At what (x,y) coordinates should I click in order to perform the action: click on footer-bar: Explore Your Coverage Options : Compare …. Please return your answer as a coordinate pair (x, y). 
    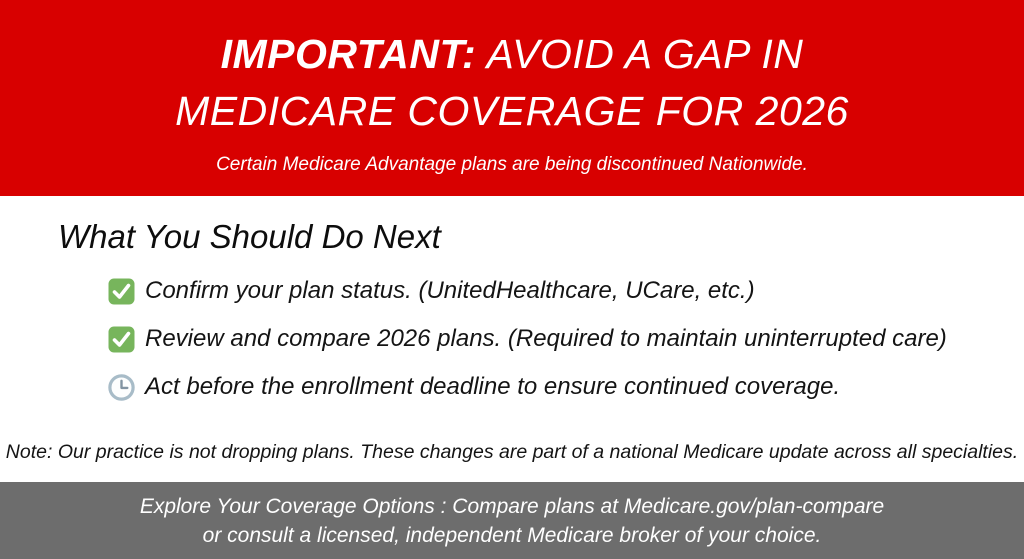
    Looking at the image, I should click on (512, 520).